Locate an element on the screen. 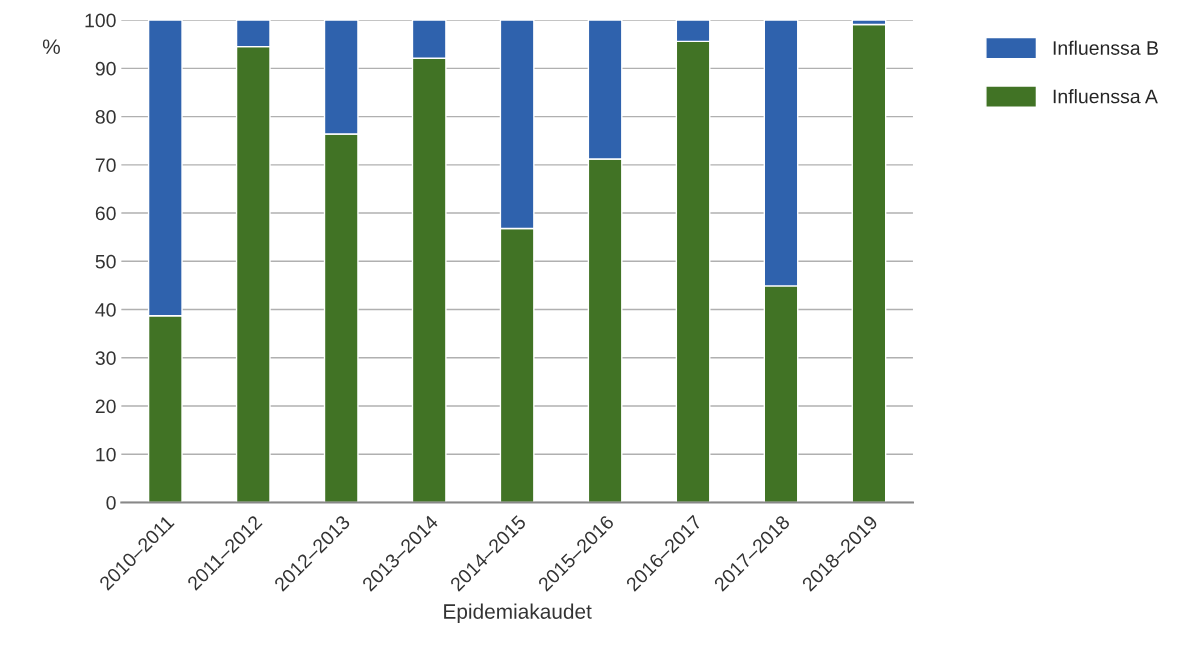 The height and width of the screenshot is (670, 1178). bar is located at coordinates (869, 263).